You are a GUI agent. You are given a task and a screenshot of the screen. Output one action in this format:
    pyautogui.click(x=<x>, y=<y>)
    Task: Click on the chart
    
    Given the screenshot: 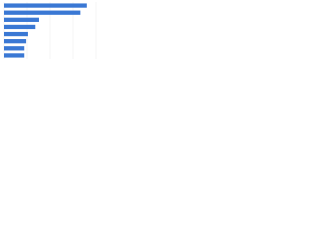 What is the action you would take?
    pyautogui.click(x=50, y=30)
    